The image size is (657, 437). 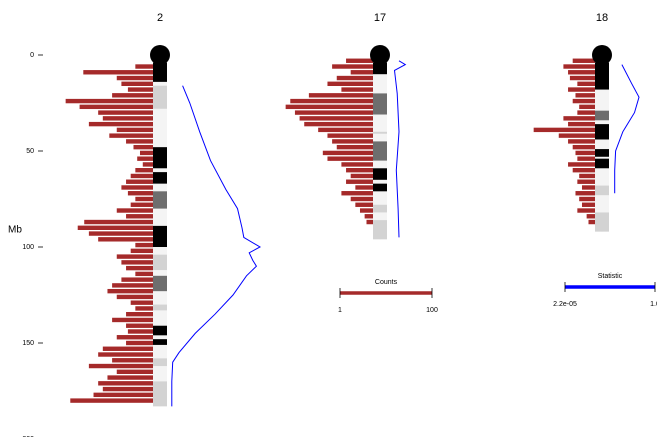 What do you see at coordinates (565, 304) in the screenshot?
I see `legend-tick-label: 2.2e-05` at bounding box center [565, 304].